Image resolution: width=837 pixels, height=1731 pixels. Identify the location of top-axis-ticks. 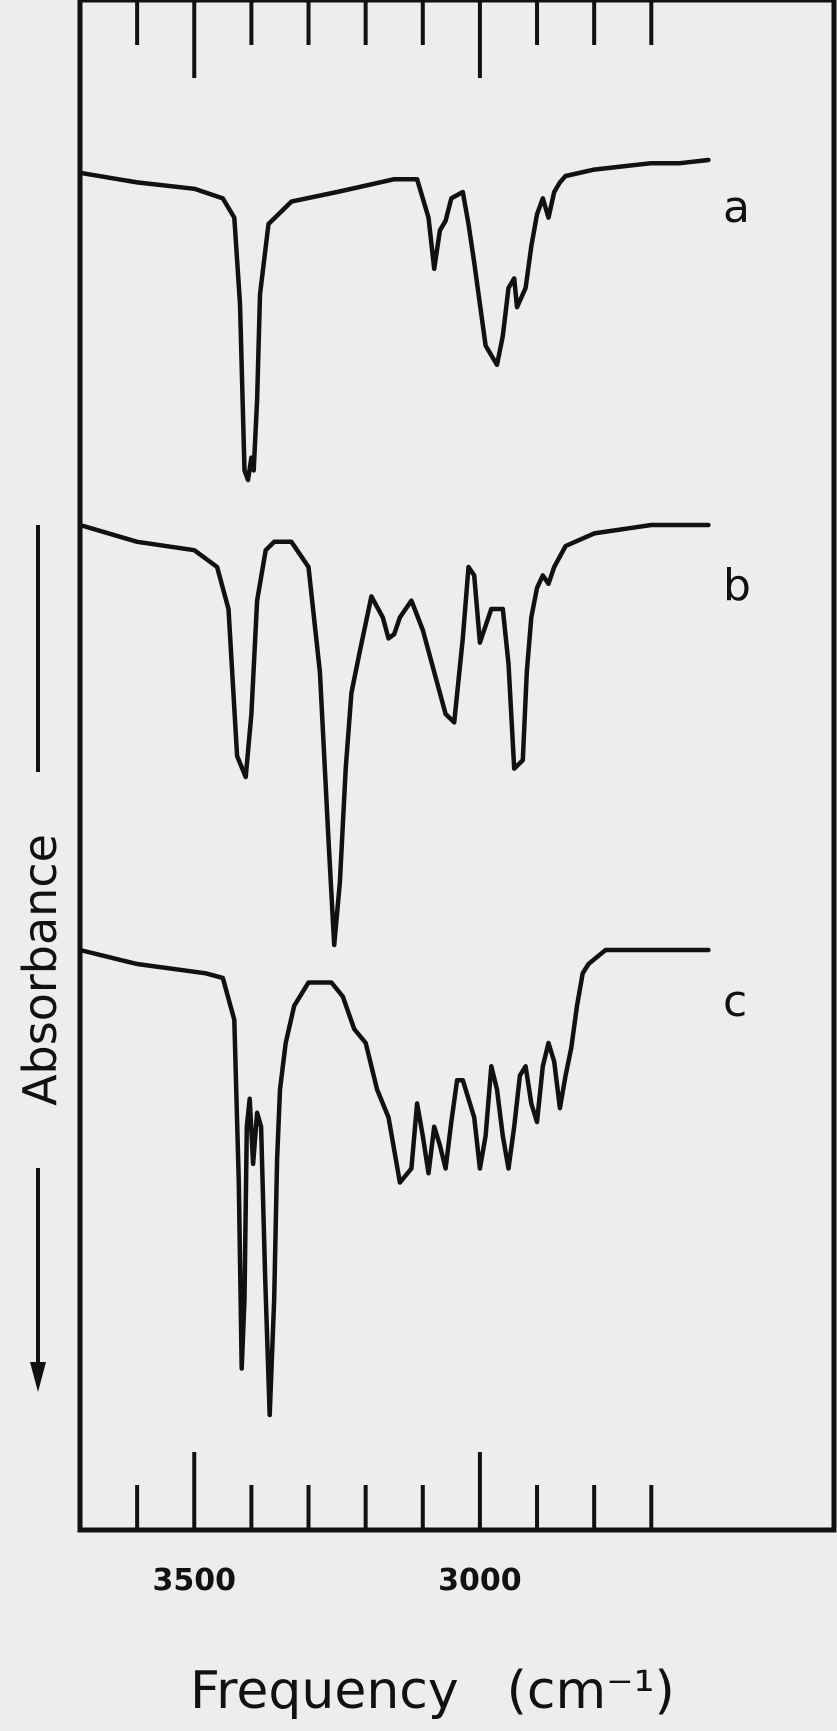
(394, 39).